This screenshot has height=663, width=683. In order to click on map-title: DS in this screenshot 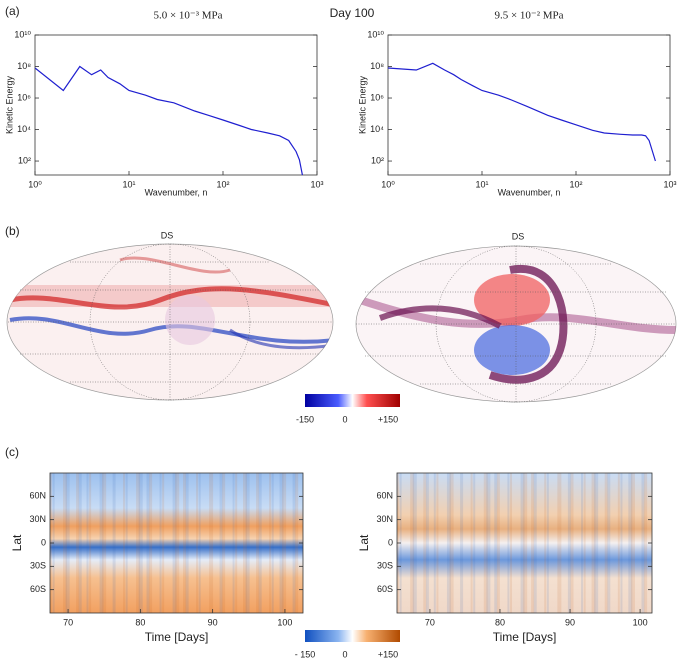, I will do `click(167, 235)`.